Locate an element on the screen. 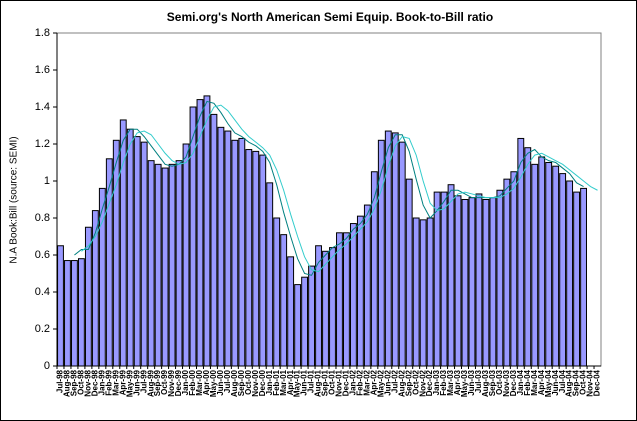 The image size is (637, 421). x-tick-label: Aug-03 is located at coordinates (485, 383).